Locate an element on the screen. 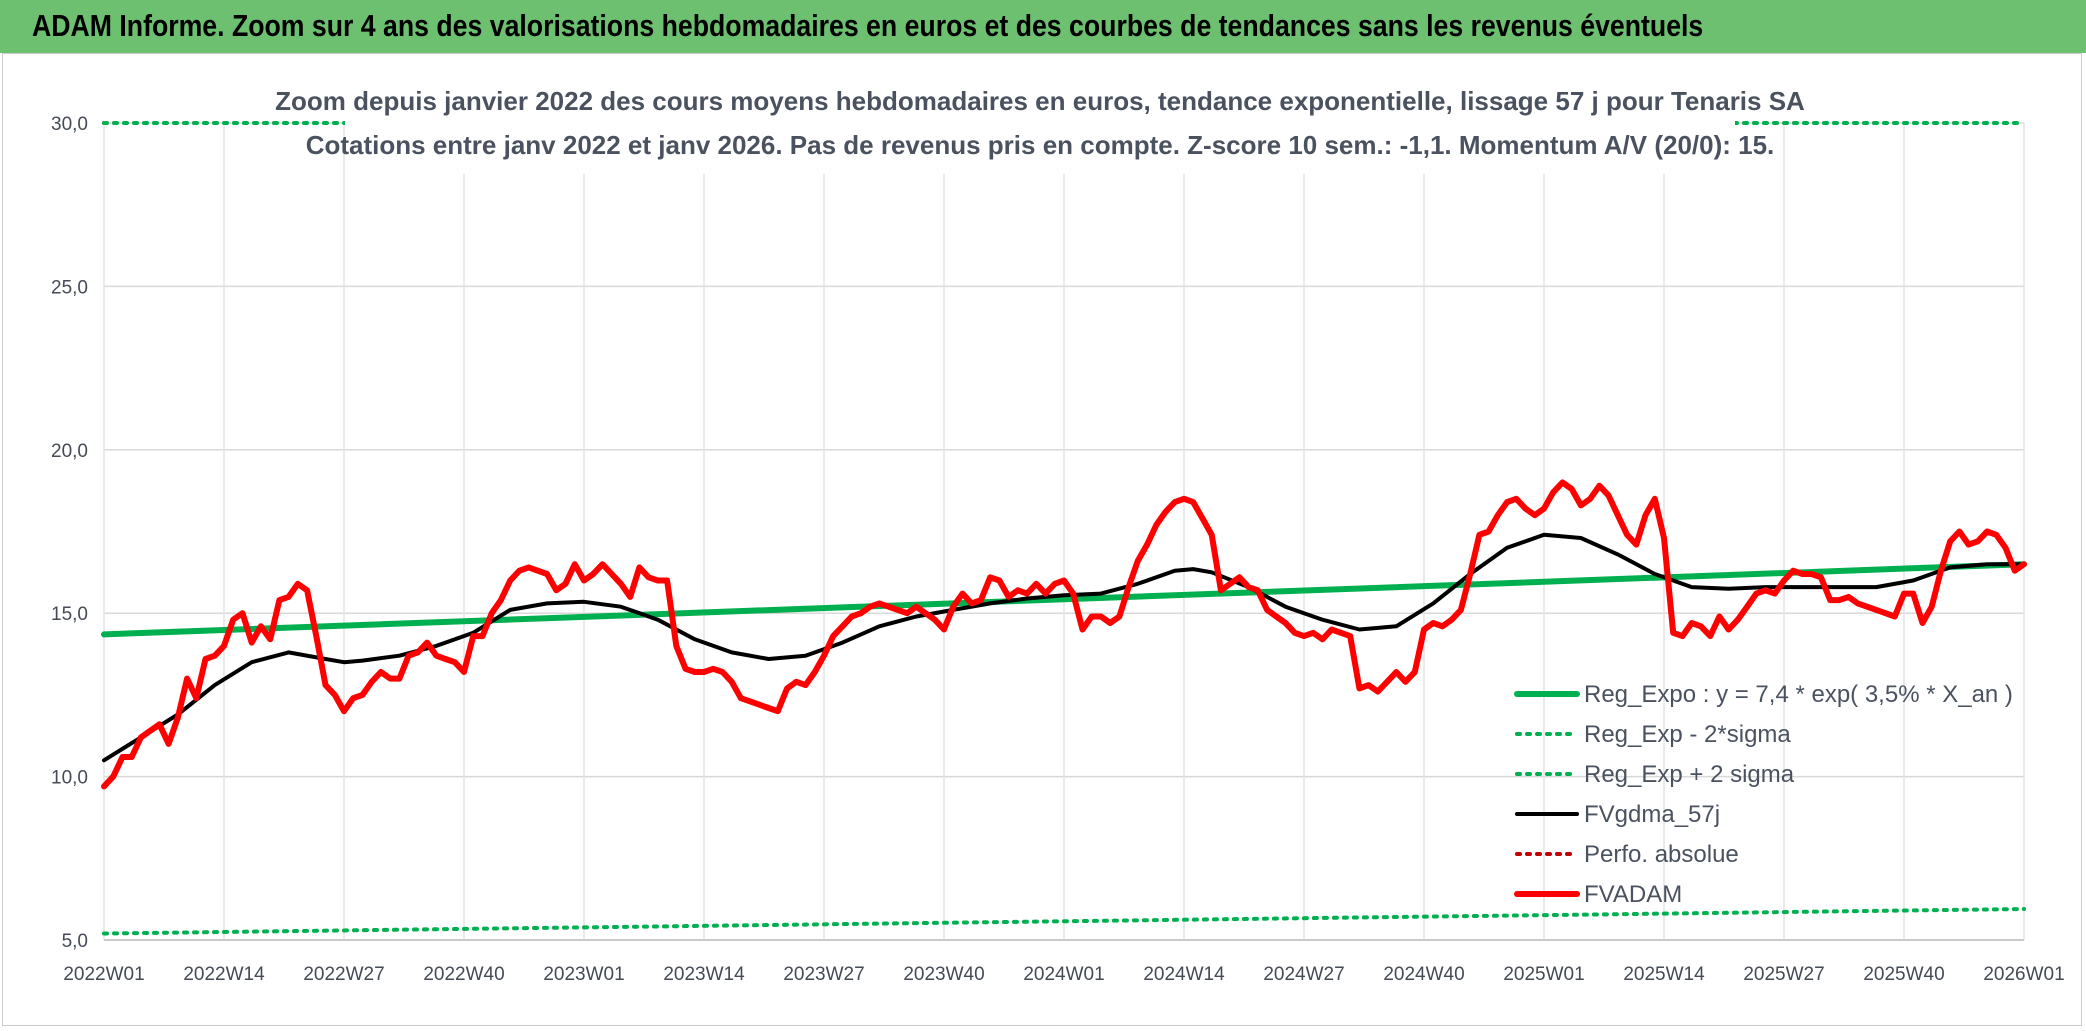 Image resolution: width=2086 pixels, height=1031 pixels. x-tick-label: 2024W01 is located at coordinates (1063, 974).